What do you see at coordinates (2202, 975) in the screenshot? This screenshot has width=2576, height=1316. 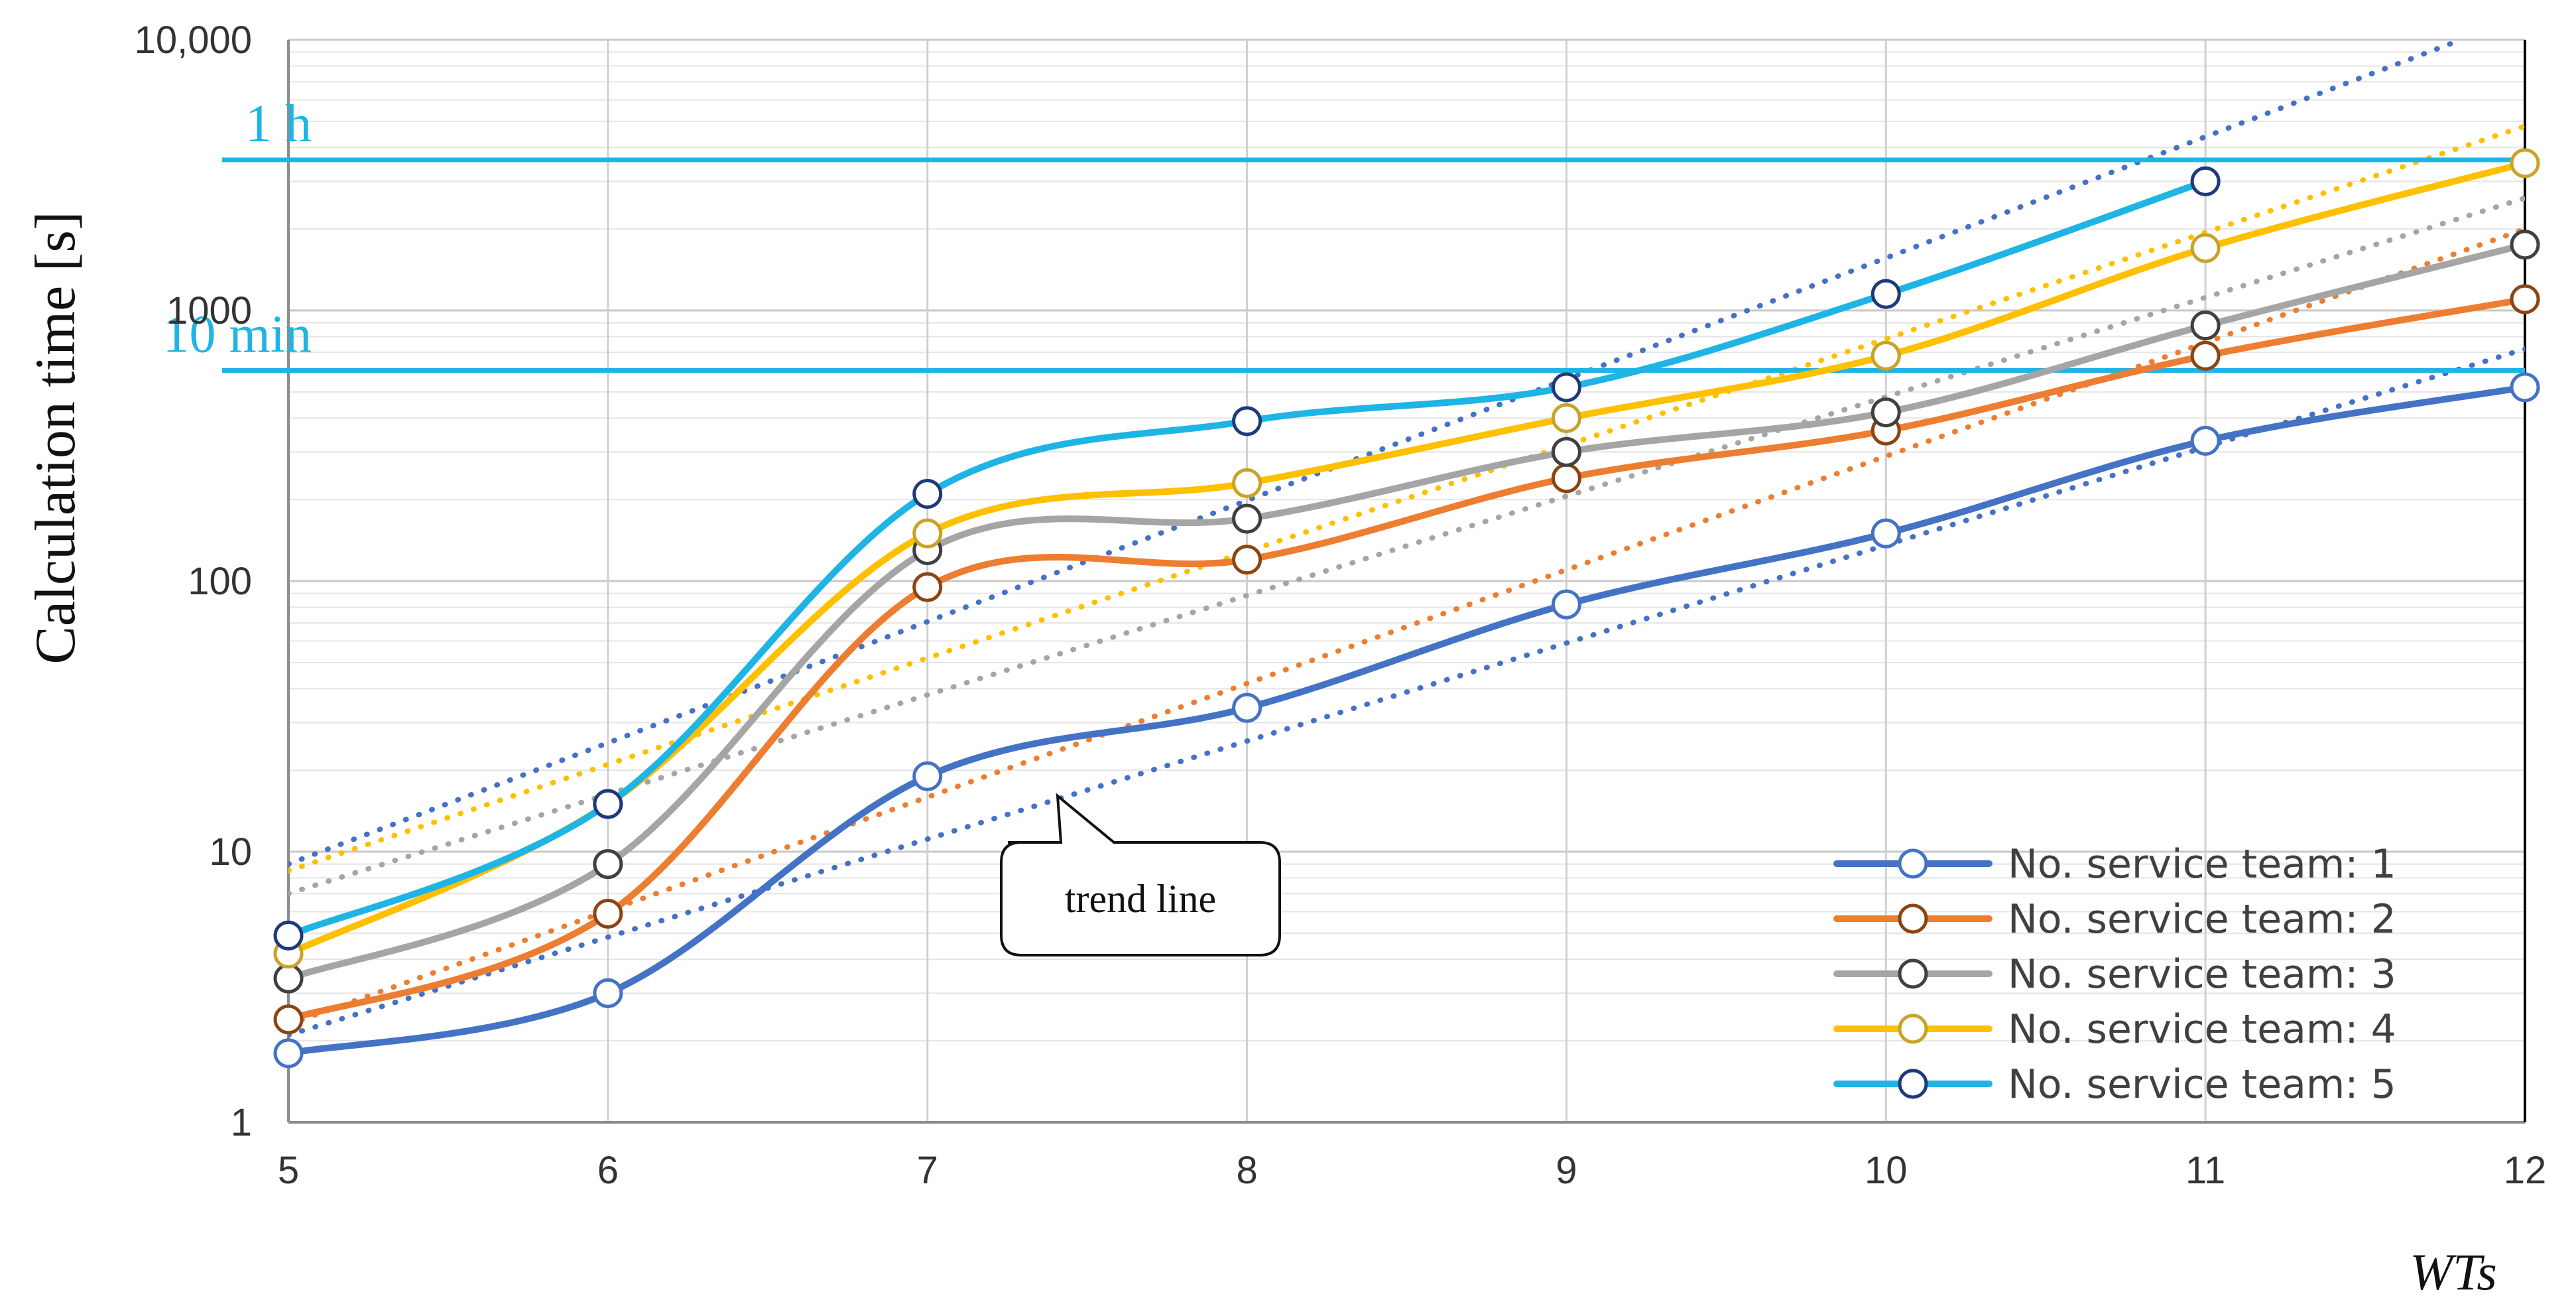 I see `legend-label: No. service team: 3` at bounding box center [2202, 975].